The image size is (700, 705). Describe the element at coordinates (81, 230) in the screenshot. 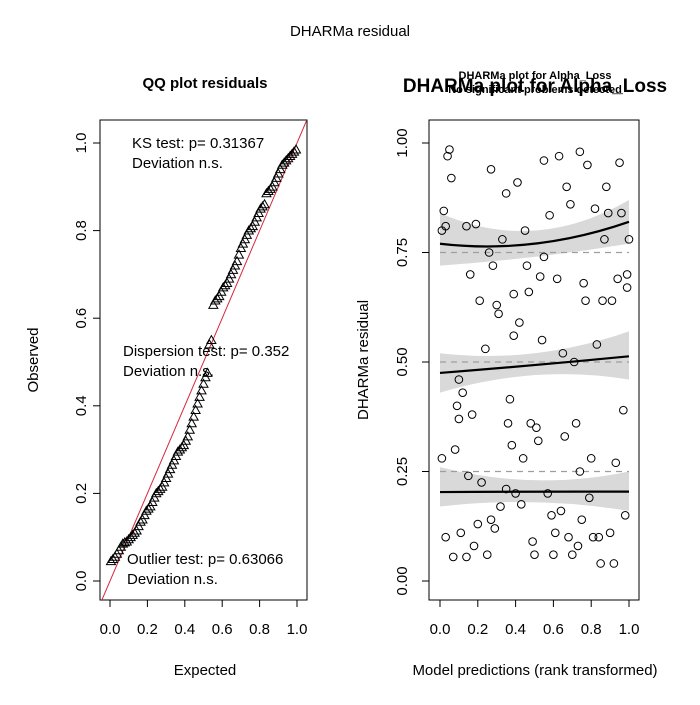

I see `qq-y-tick-label: 0.8` at that location.